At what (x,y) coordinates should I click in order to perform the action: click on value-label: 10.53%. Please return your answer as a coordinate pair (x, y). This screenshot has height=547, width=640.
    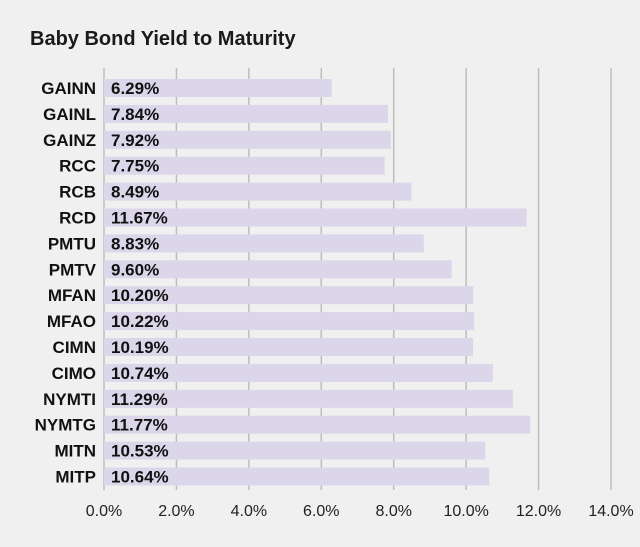
    Looking at the image, I should click on (140, 451).